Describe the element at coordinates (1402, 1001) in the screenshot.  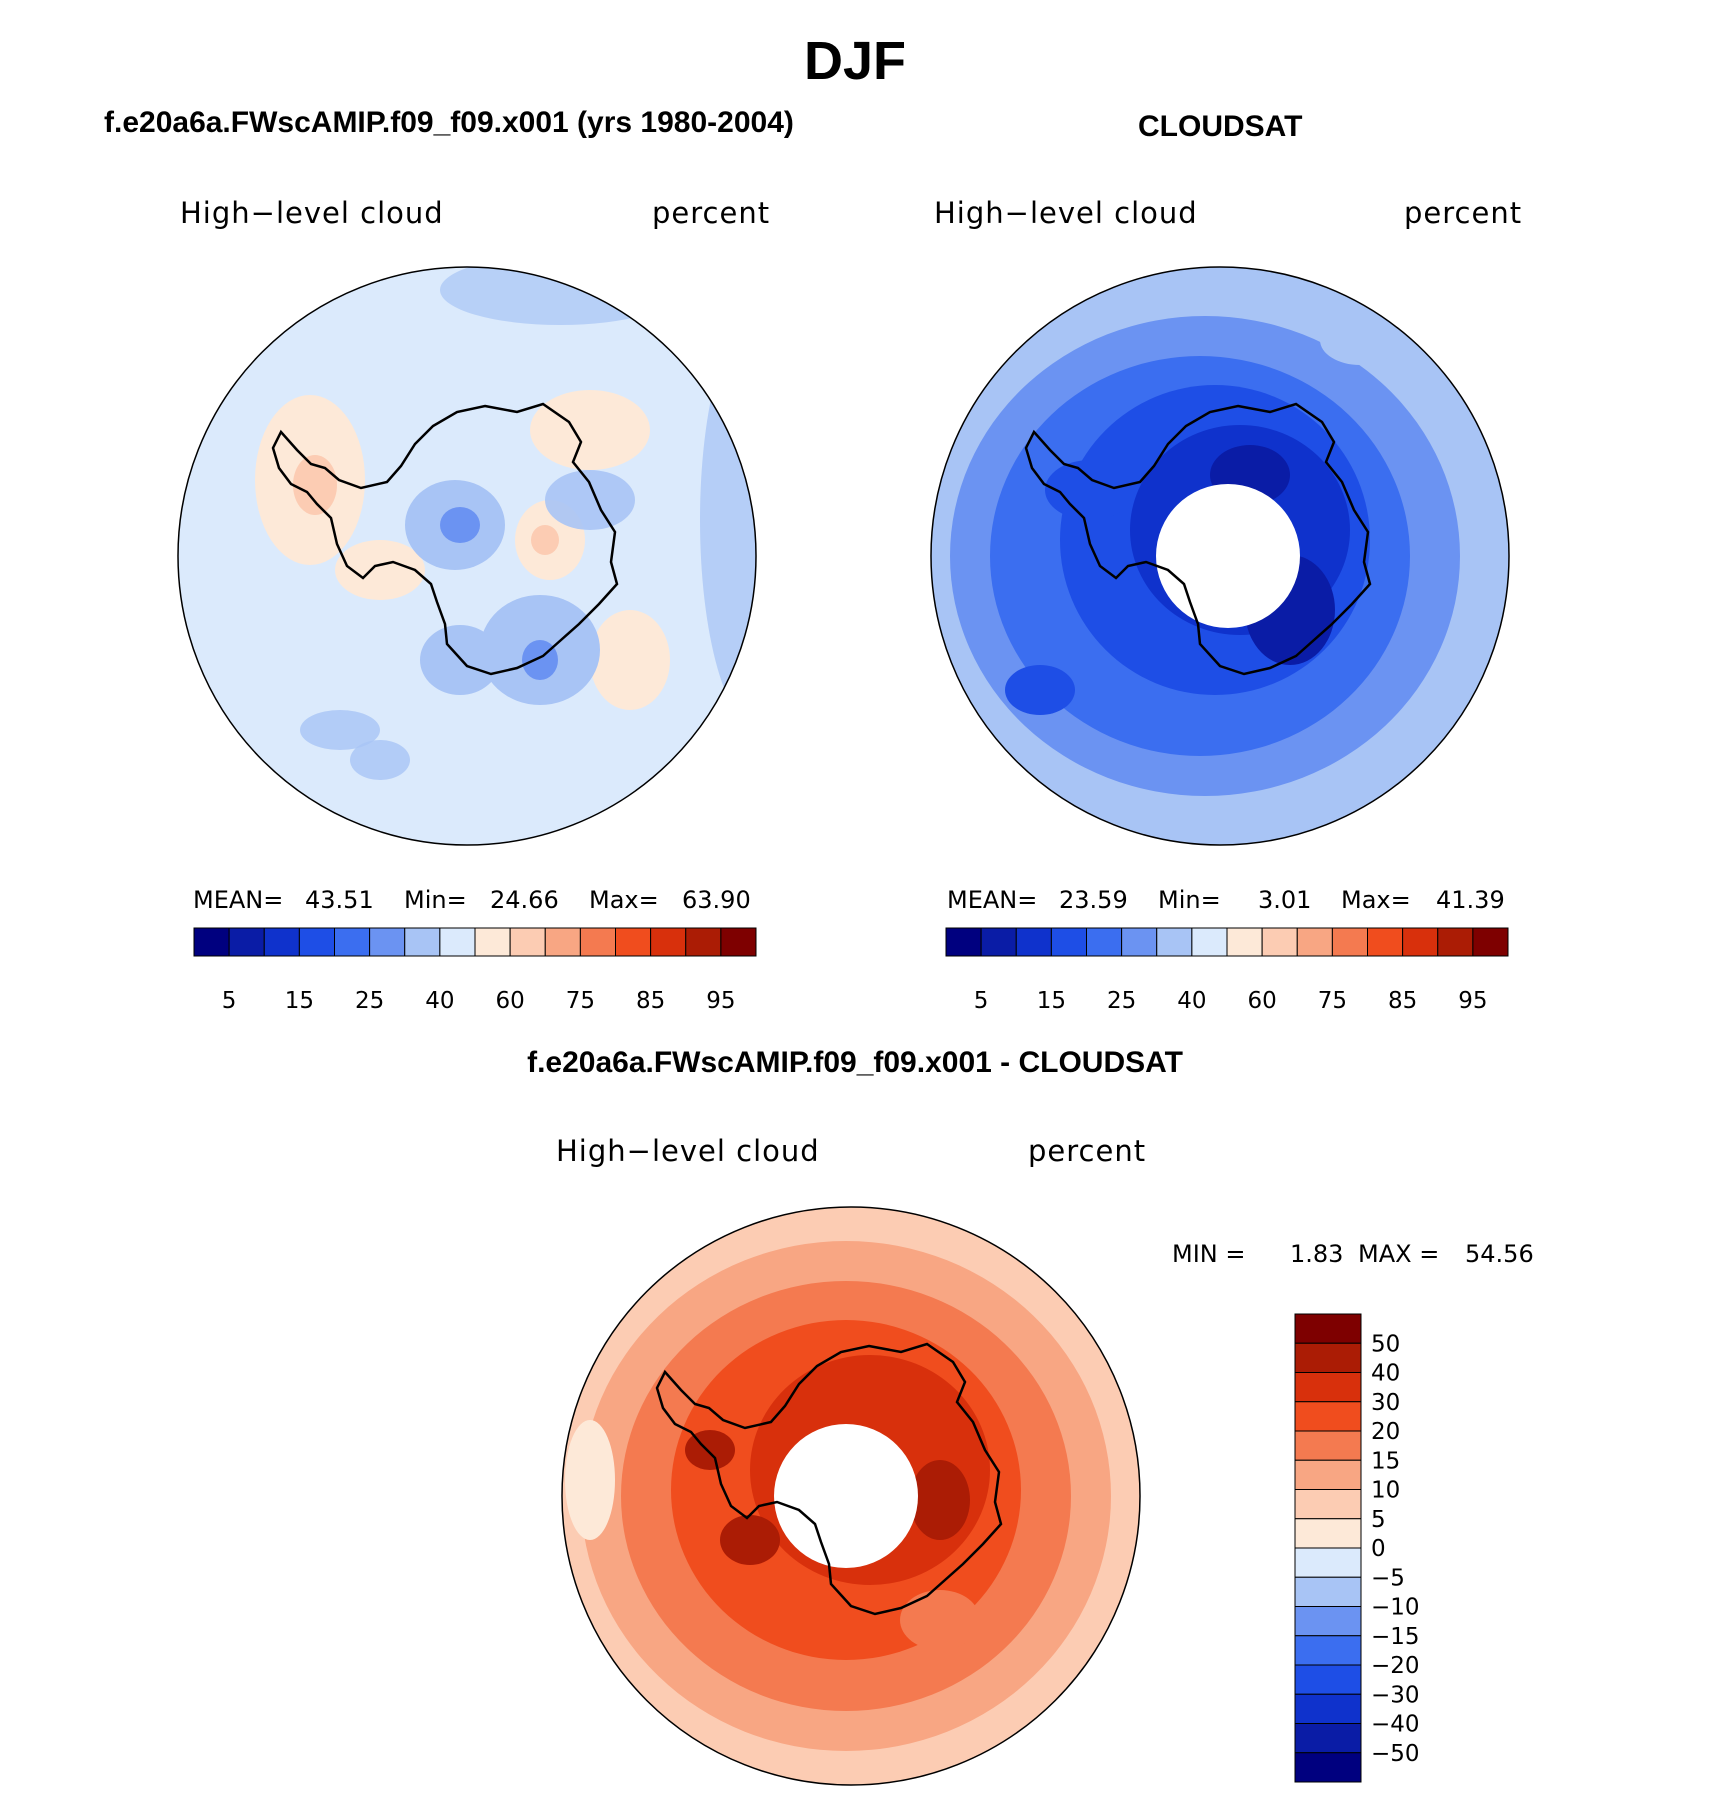
I see `colorbar-cloudsat-tick-label: 85` at that location.